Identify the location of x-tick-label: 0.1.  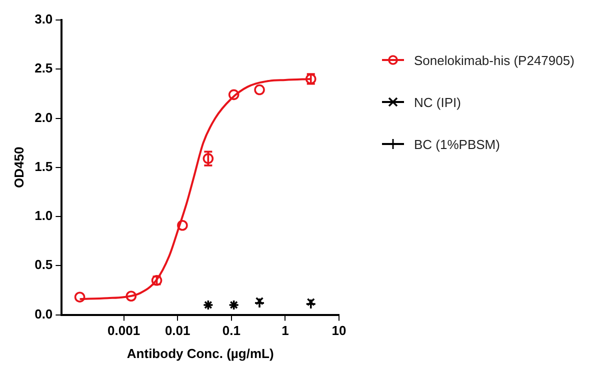
(231, 330).